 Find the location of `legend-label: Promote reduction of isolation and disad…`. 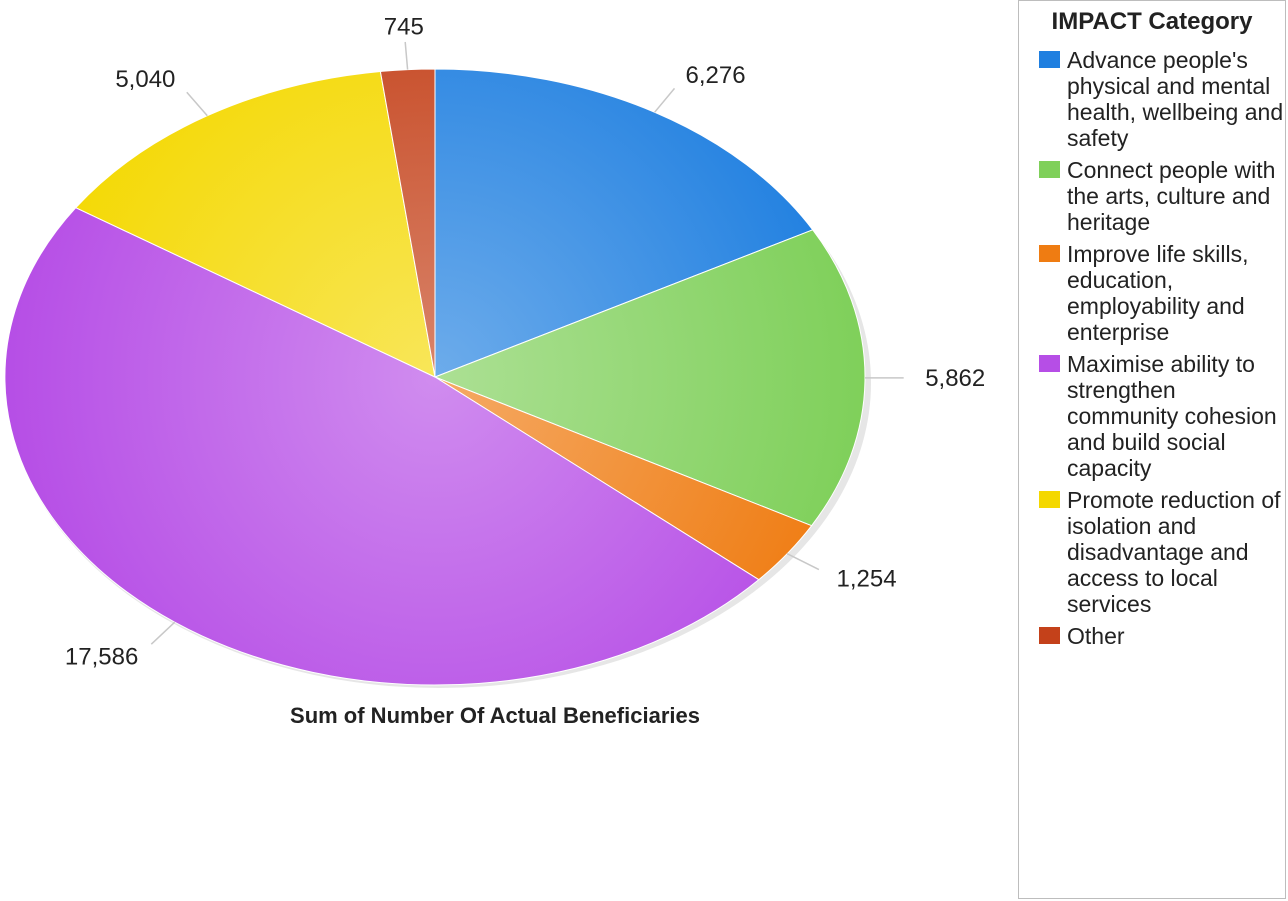

legend-label: Promote reduction of isolation and disad… is located at coordinates (1174, 552).